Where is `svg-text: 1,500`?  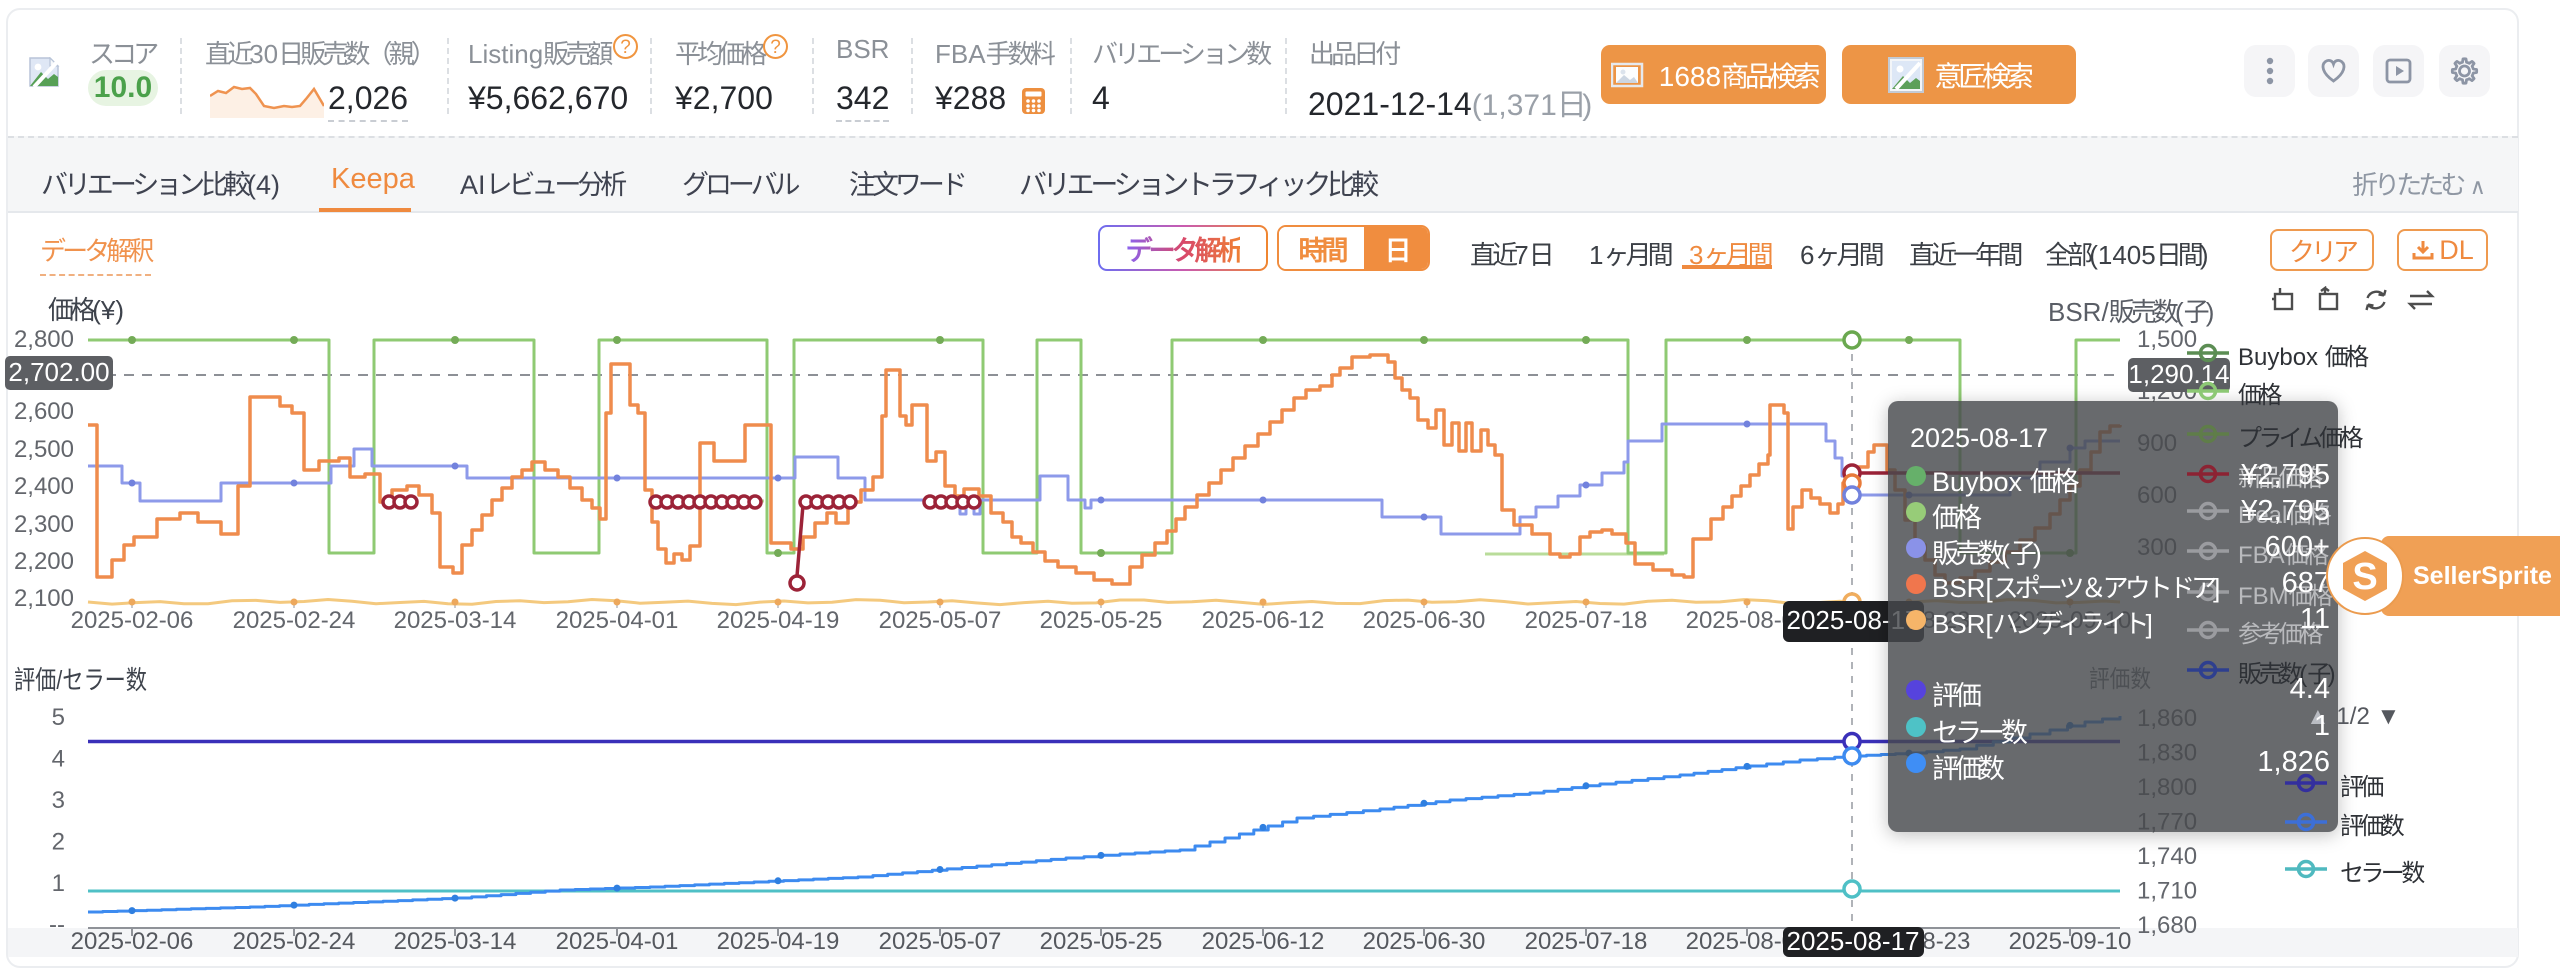 svg-text: 1,500 is located at coordinates (2167, 339).